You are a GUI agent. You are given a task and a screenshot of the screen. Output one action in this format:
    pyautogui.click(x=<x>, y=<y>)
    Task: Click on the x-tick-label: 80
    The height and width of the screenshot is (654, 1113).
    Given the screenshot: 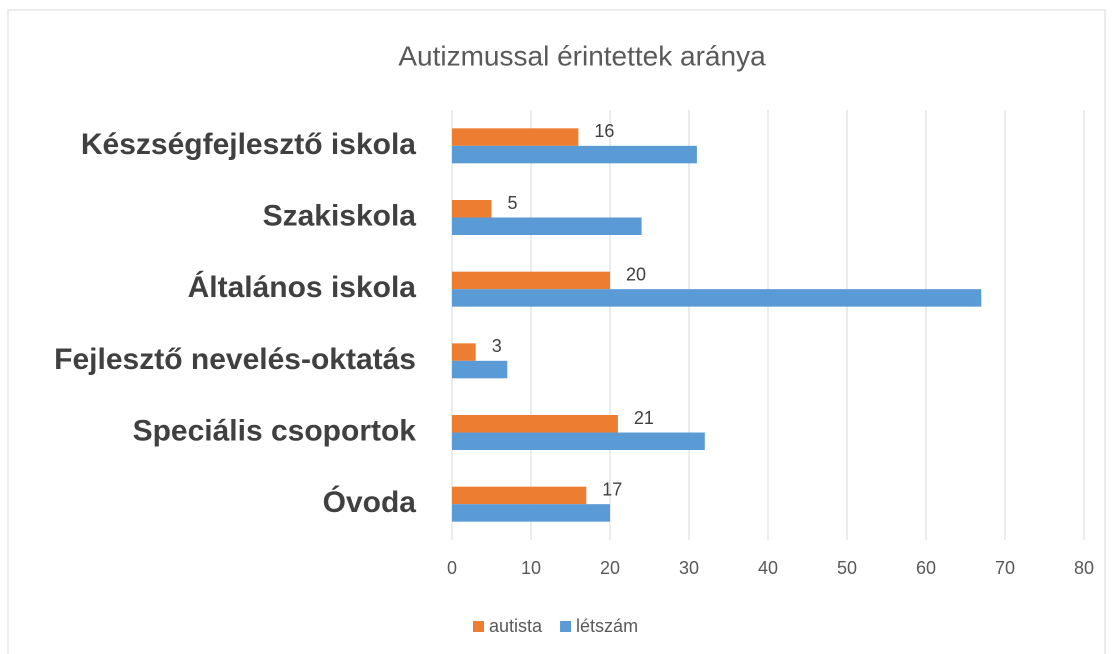 What is the action you would take?
    pyautogui.click(x=1084, y=568)
    